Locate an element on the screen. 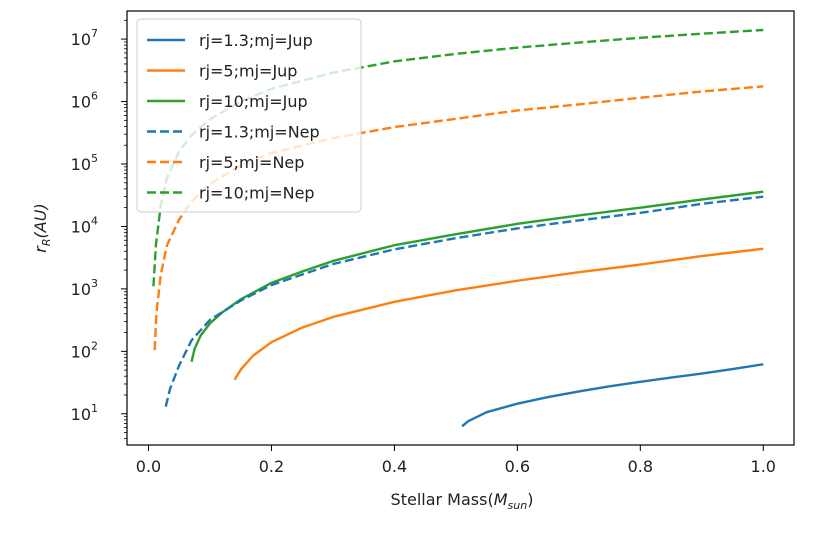 The width and height of the screenshot is (818, 538). y-axis-label: rR(AU) is located at coordinates (42, 227).